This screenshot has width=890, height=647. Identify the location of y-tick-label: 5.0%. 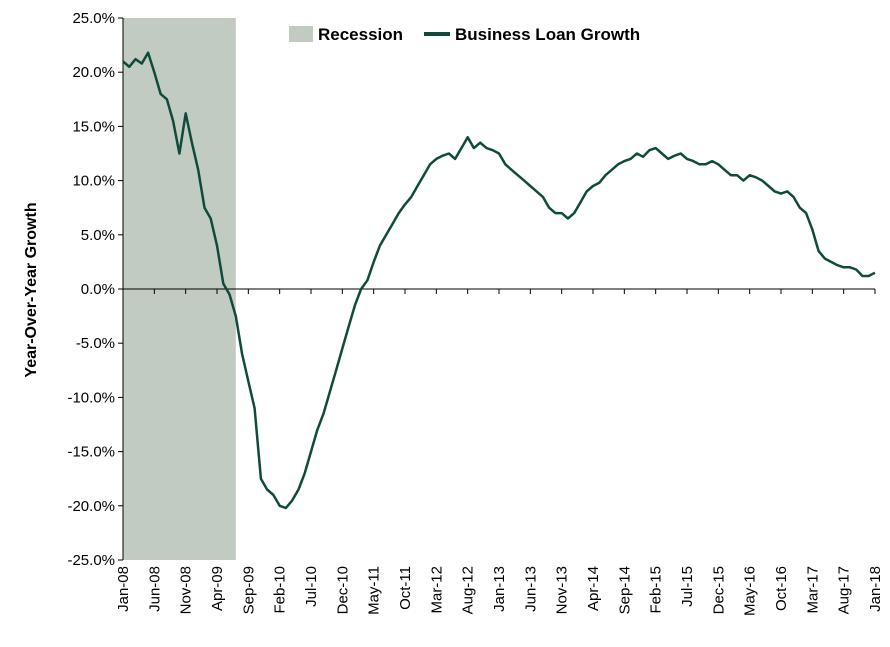
(98, 235).